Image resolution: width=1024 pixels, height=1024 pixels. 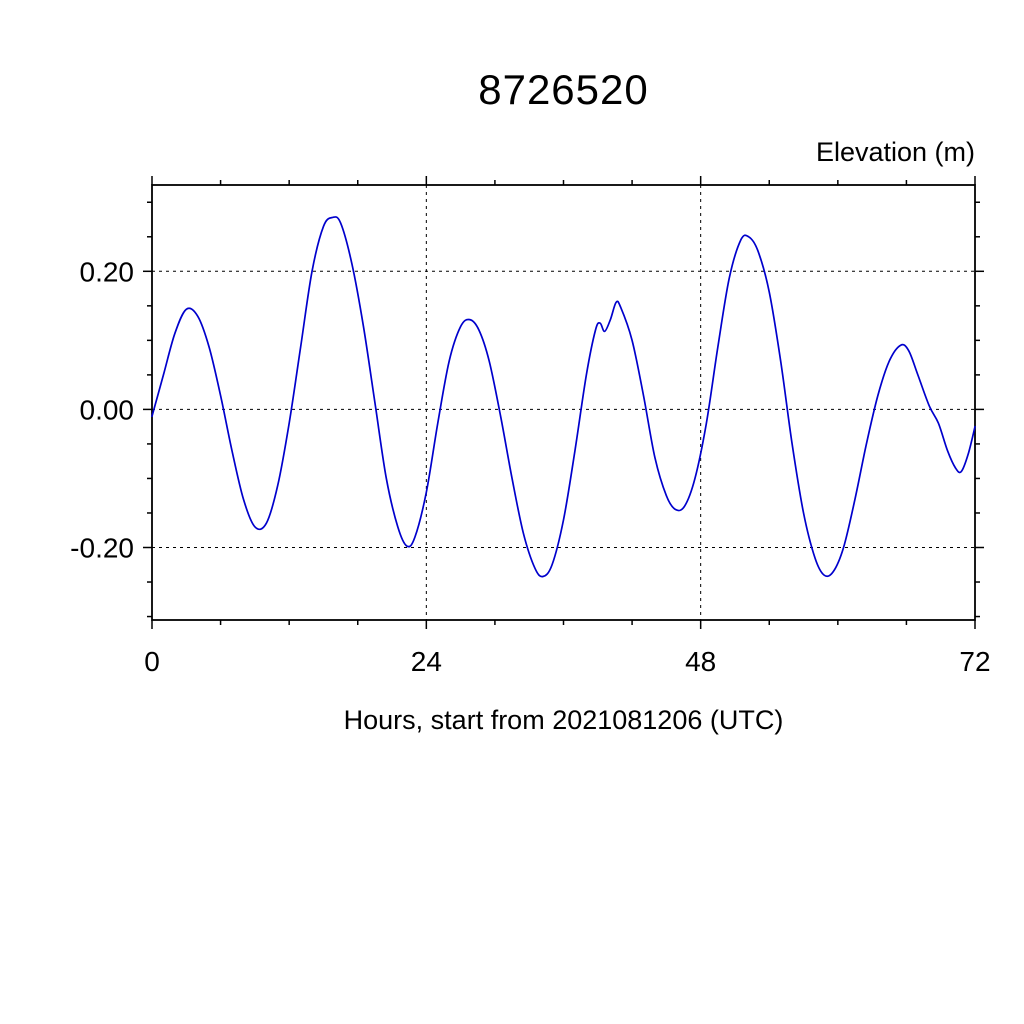 I want to click on x-tick-label: 24, so click(x=426, y=661).